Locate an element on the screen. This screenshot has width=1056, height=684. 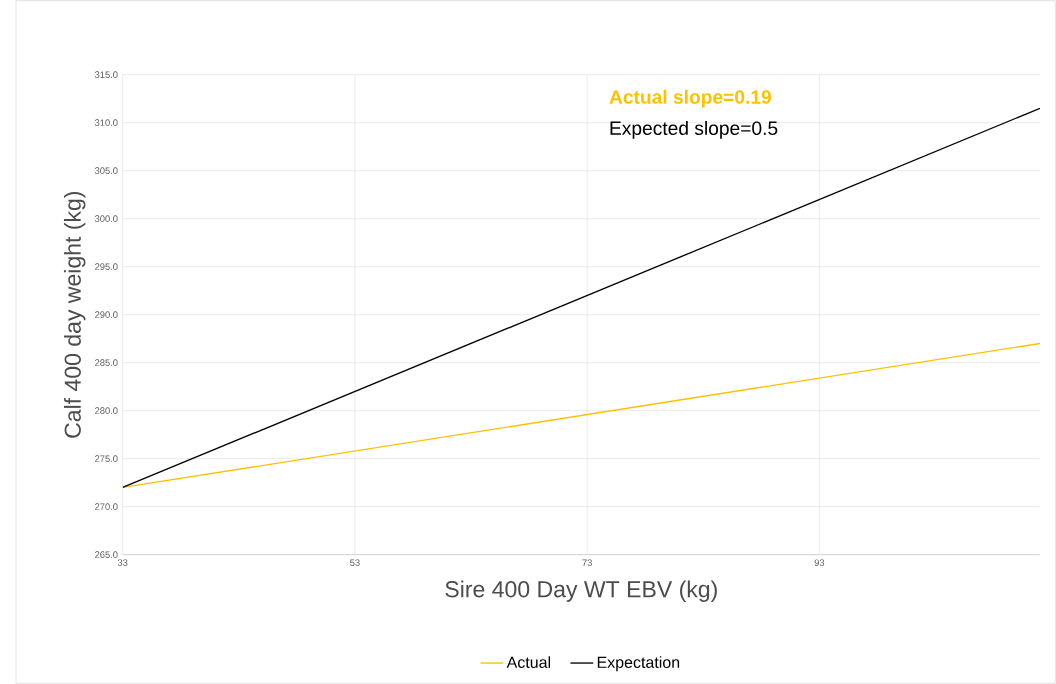
y-tick-label: 265.0 is located at coordinates (106, 554).